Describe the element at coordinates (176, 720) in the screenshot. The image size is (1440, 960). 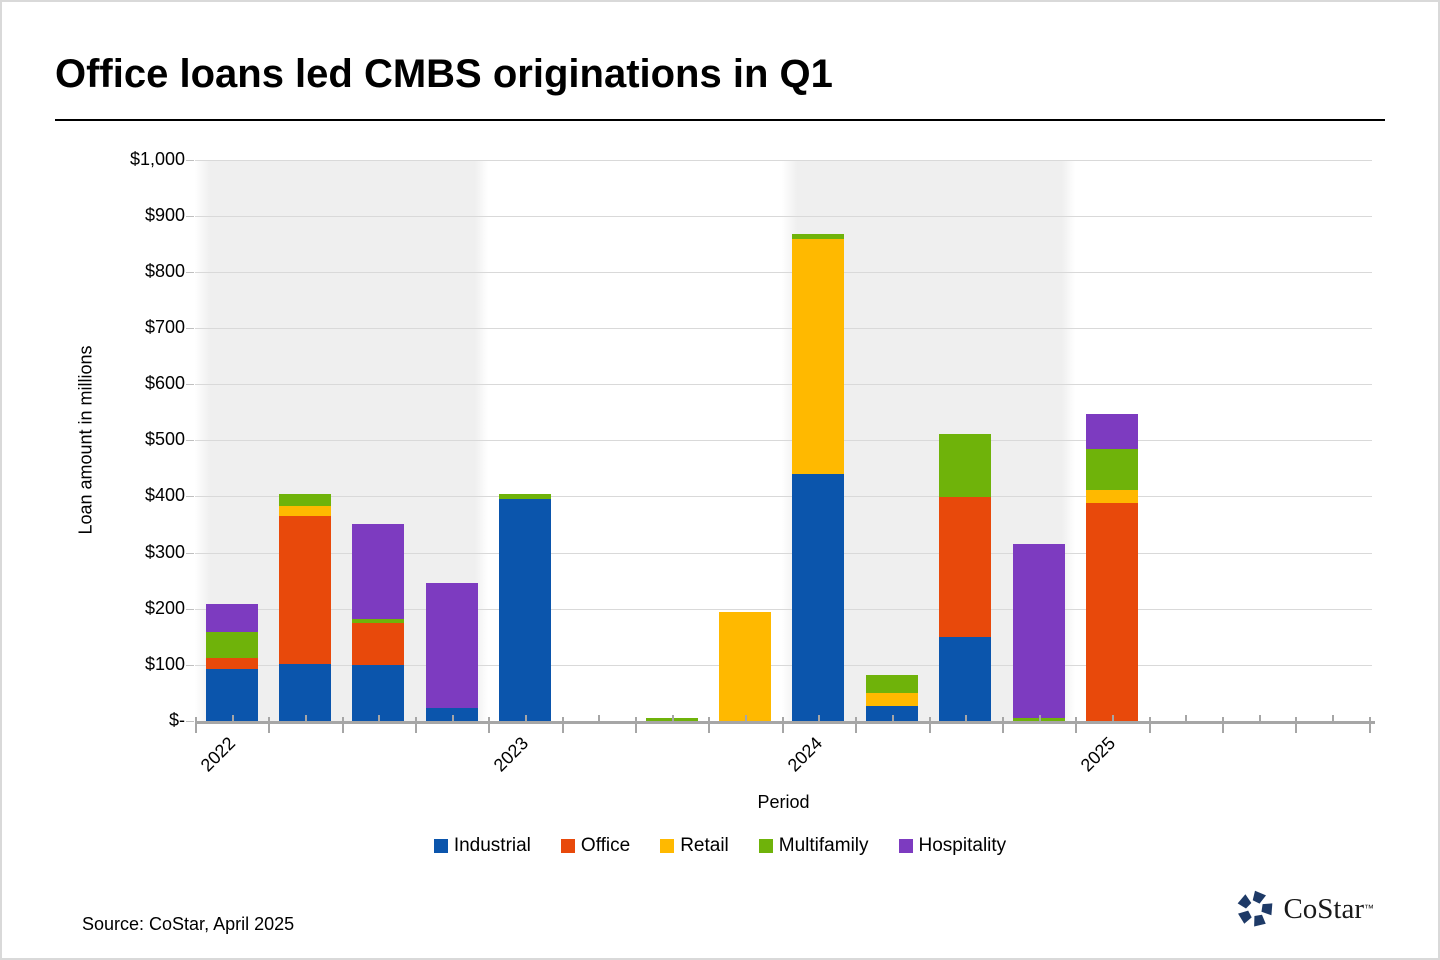
I see `y-tick-label: $-` at that location.